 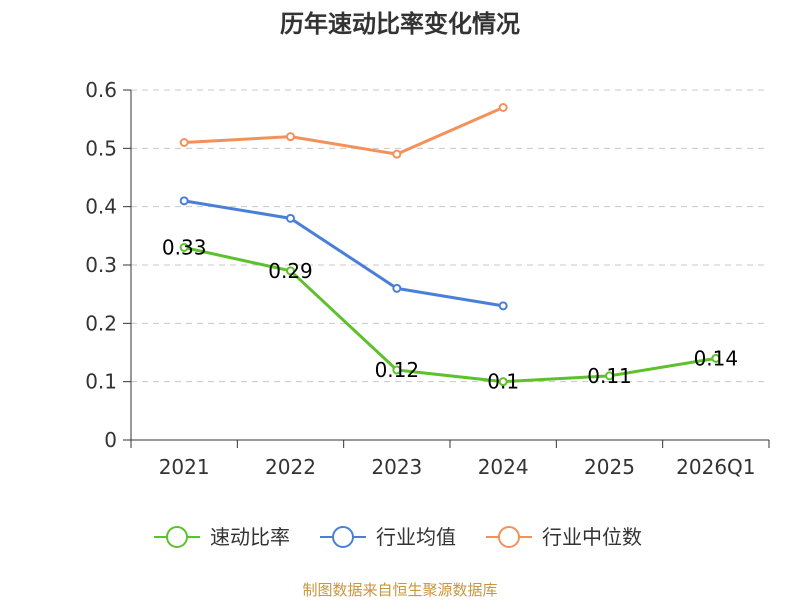 I want to click on source-note: 制图数据来自恒生聚源数据库, so click(x=399, y=590).